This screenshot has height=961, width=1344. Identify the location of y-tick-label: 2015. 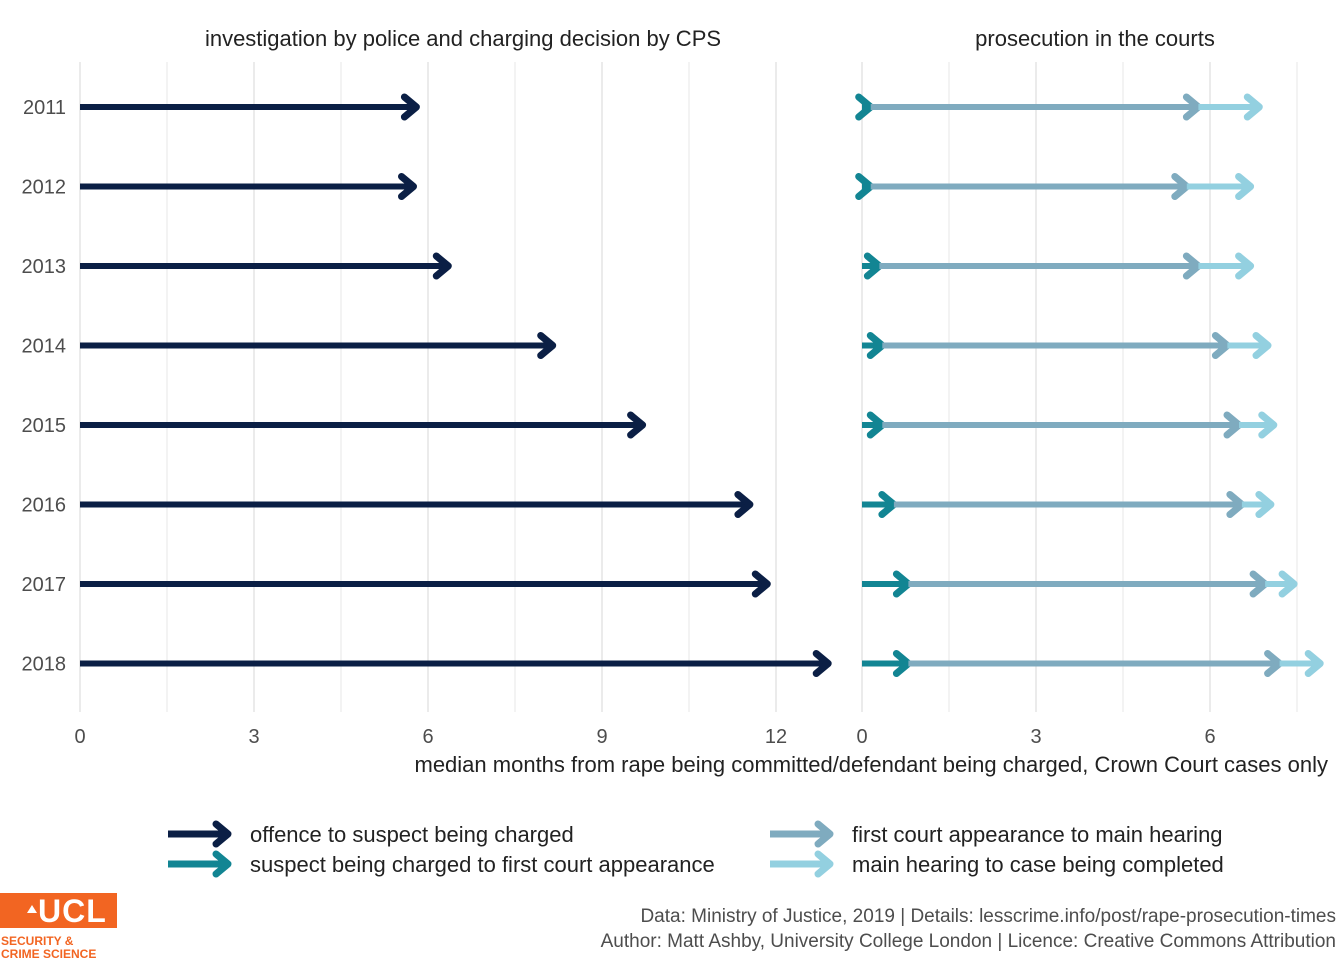
(44, 426).